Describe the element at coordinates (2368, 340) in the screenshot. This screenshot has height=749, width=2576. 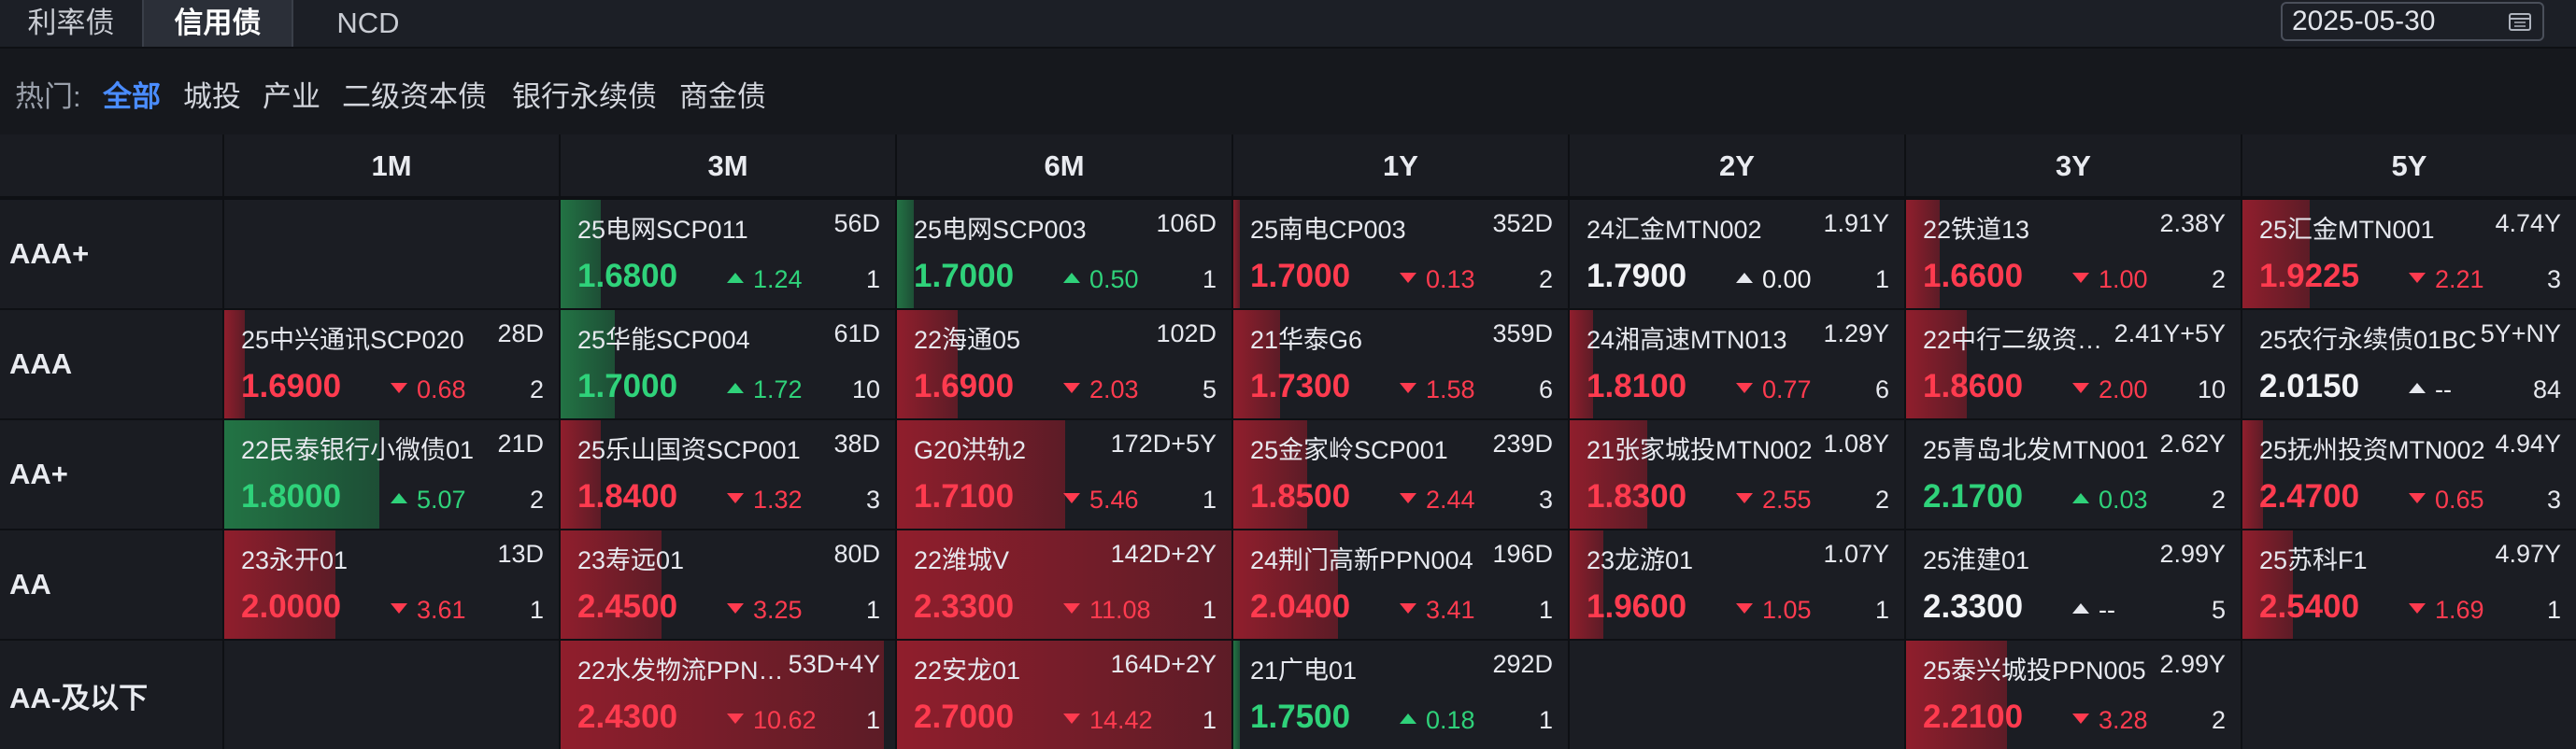
I see `bond-name: 25农行永续债01BC` at that location.